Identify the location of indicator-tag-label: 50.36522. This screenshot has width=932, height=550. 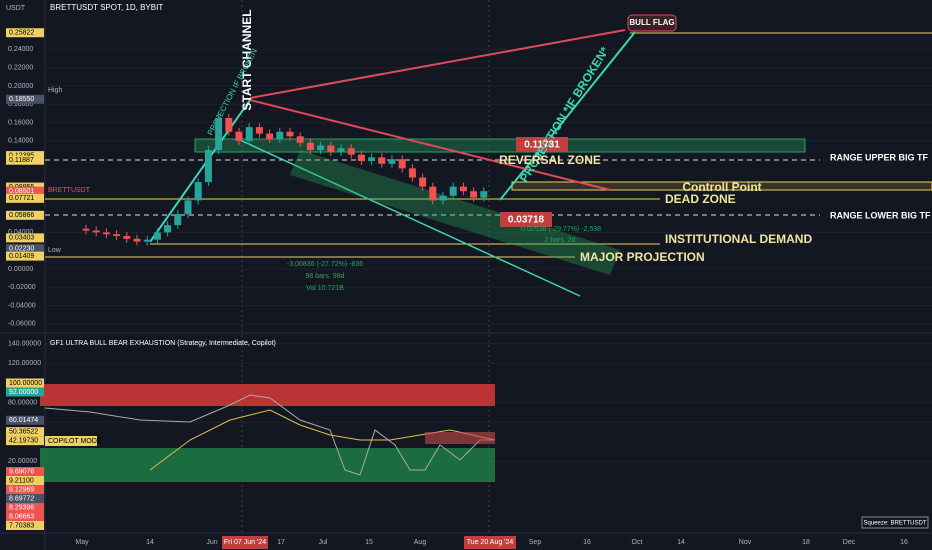
(23, 431).